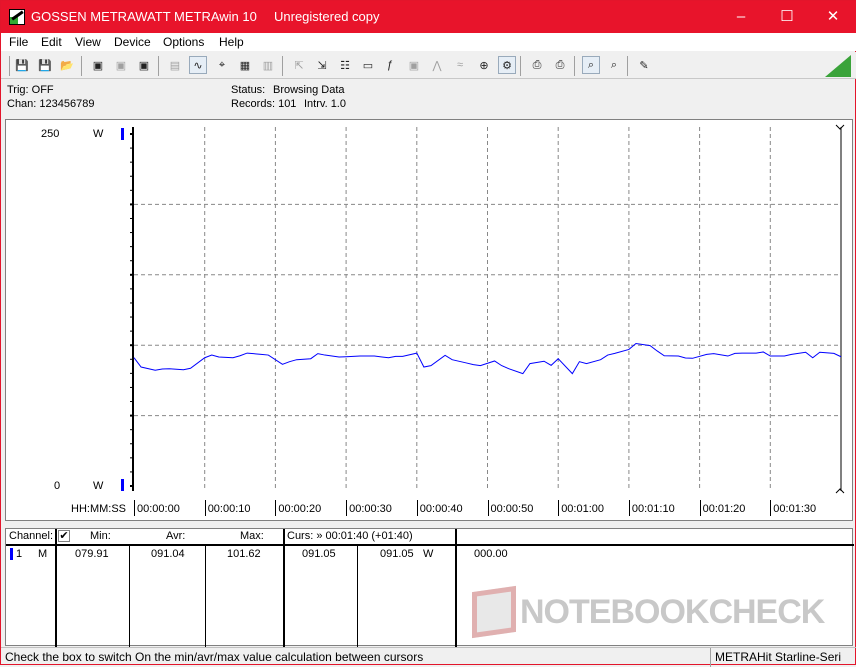 This screenshot has height=667, width=856. What do you see at coordinates (19, 554) in the screenshot?
I see `channel-number: 1` at bounding box center [19, 554].